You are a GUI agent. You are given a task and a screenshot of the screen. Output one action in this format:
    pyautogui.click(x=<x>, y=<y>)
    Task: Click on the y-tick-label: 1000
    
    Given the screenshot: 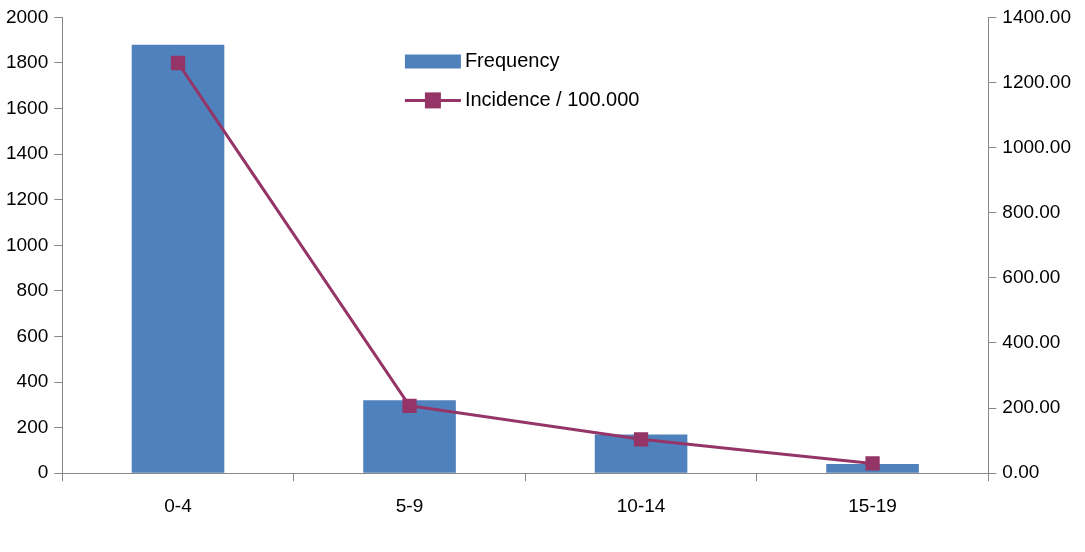 What is the action you would take?
    pyautogui.click(x=27, y=244)
    